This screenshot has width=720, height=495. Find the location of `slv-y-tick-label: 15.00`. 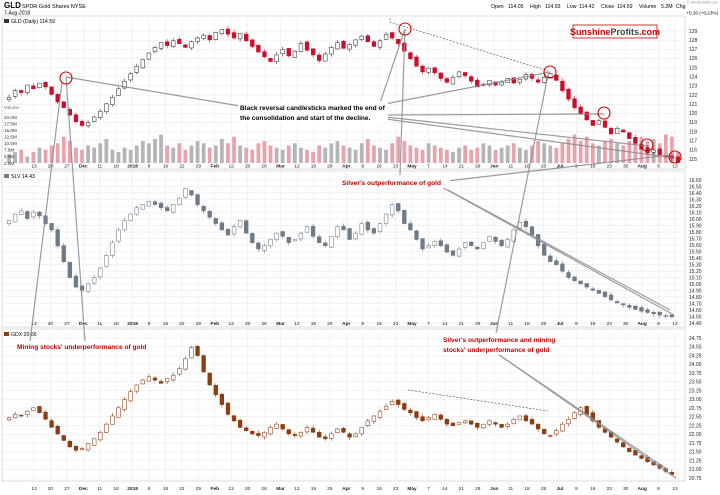

slv-y-tick-label: 15.00 is located at coordinates (695, 285).